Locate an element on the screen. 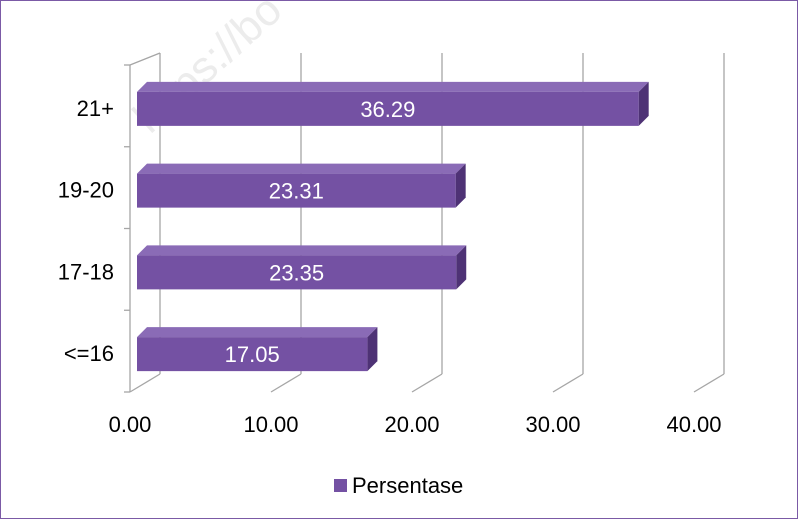 The image size is (798, 519). data-label: 17.05 is located at coordinates (252, 354).